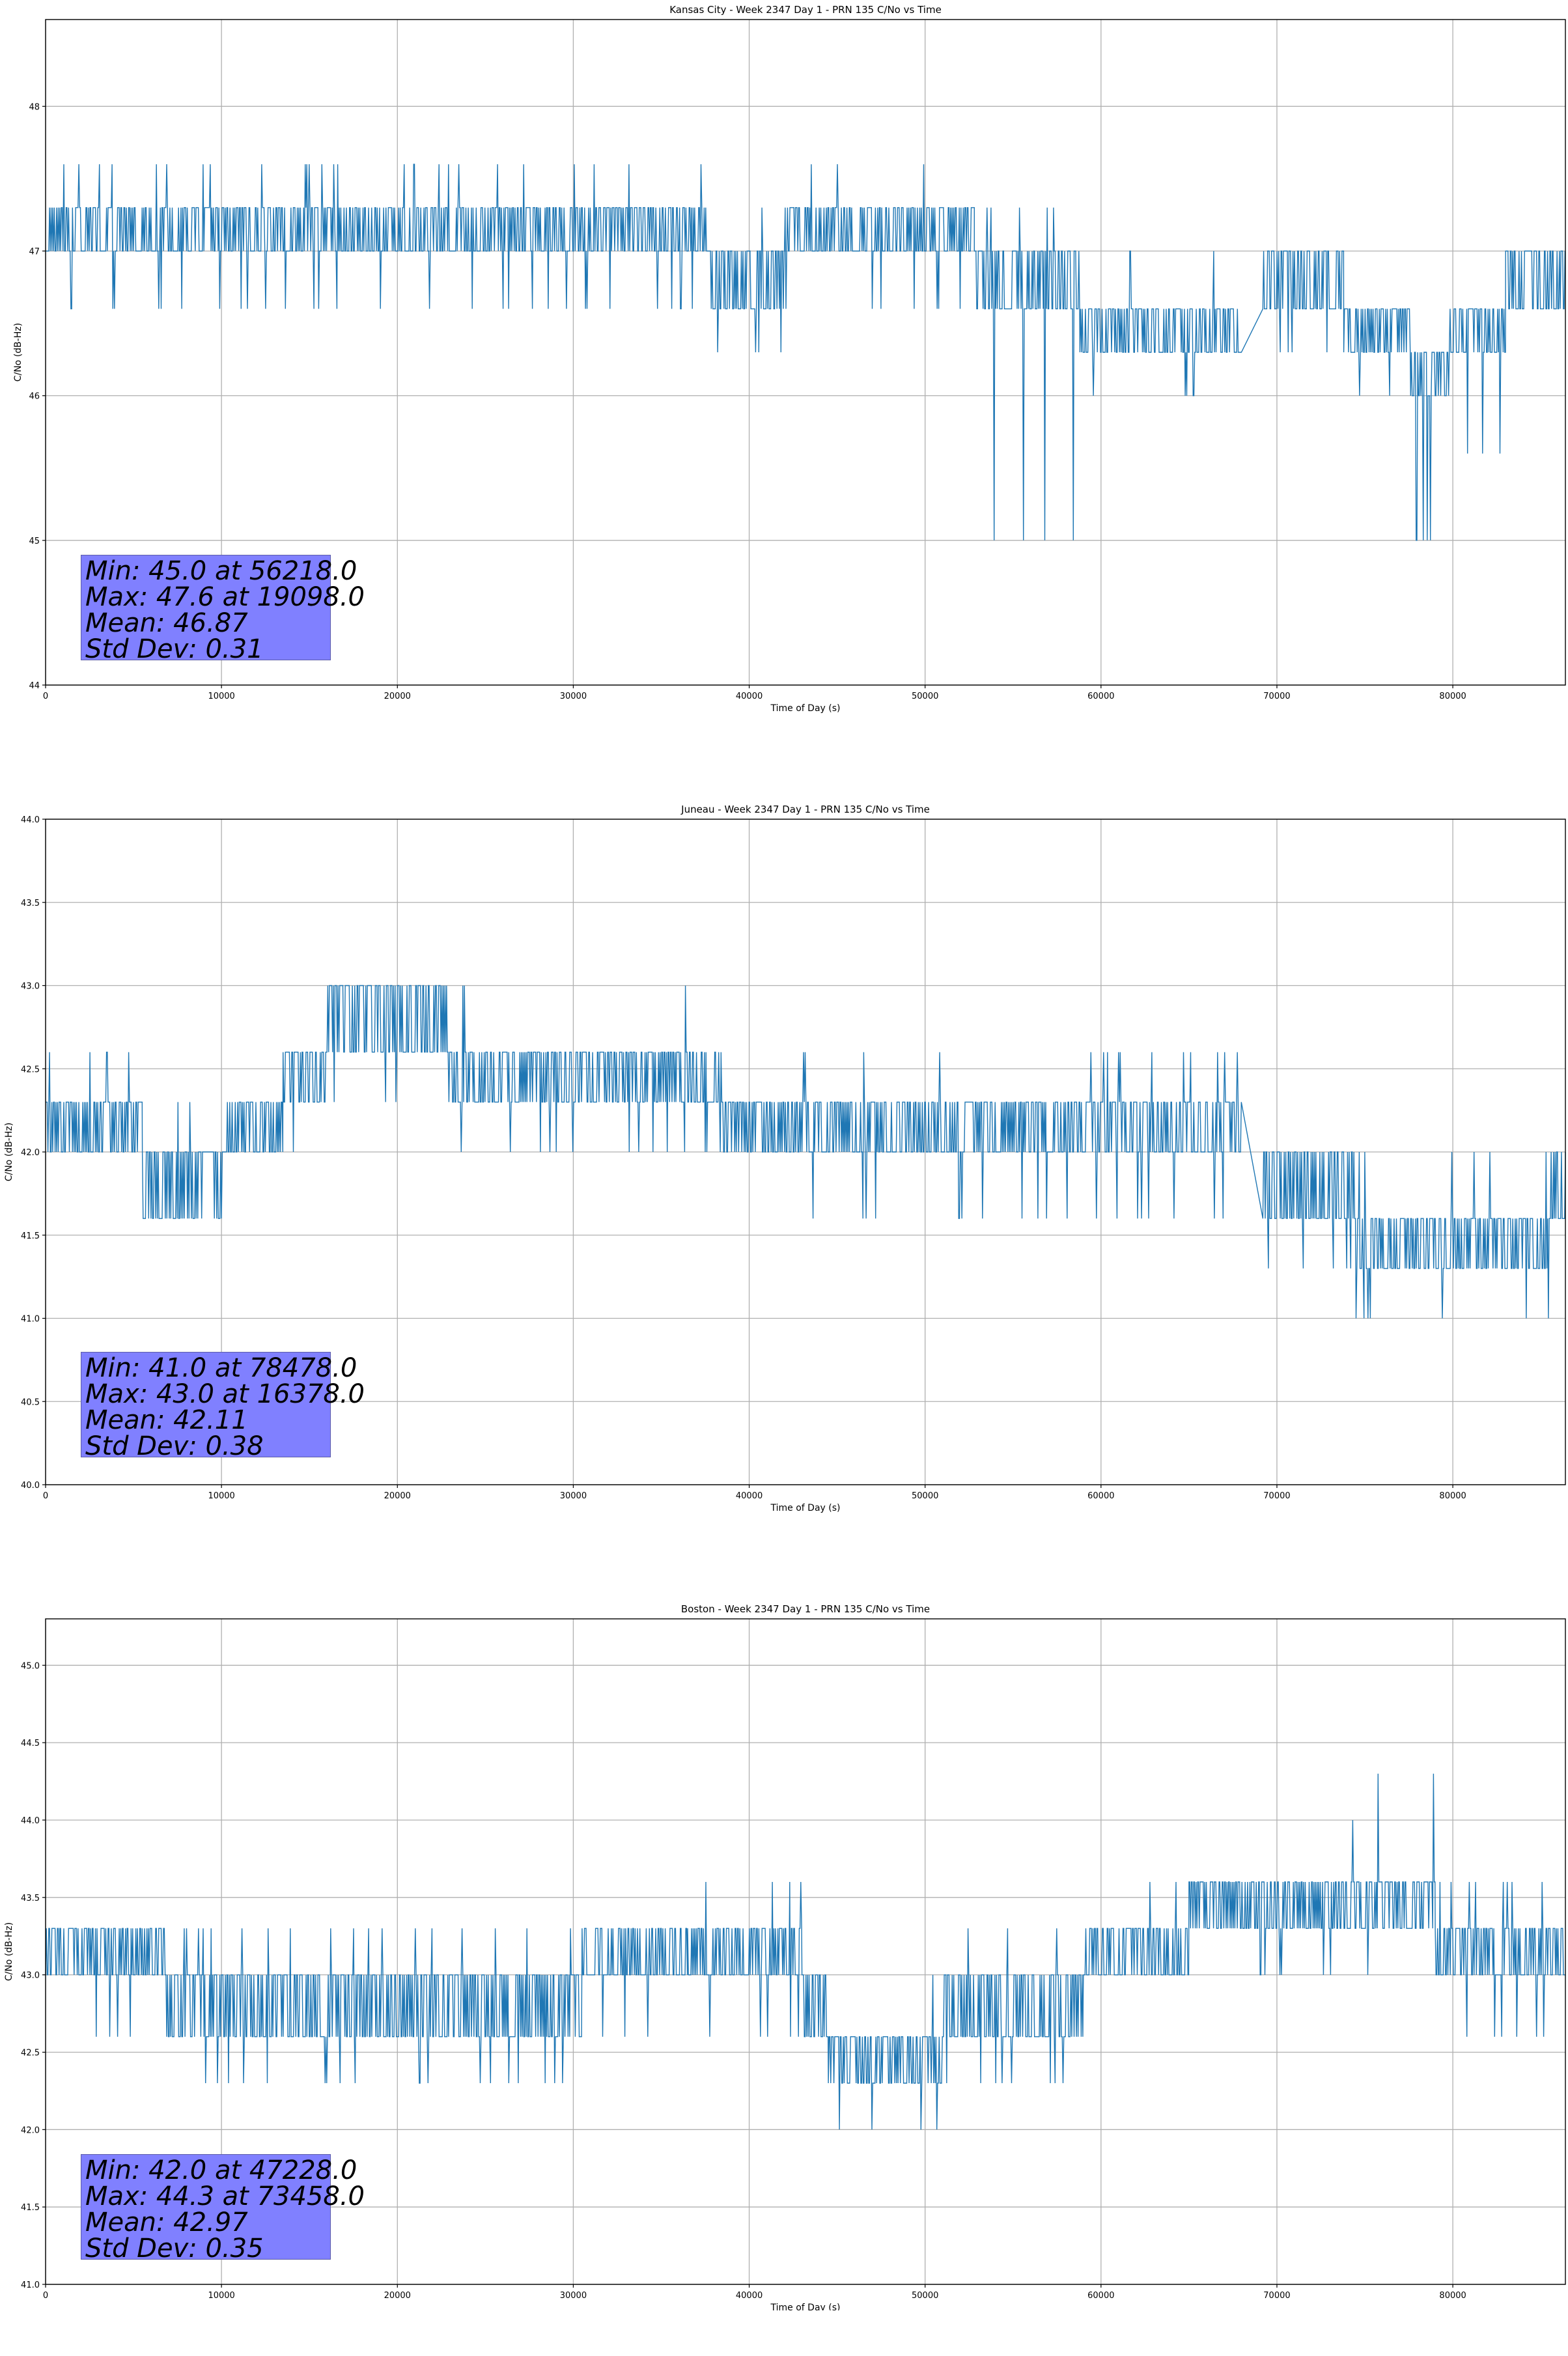 This screenshot has width=1568, height=2356. I want to click on stat-mean: Mean: 42.11, so click(167, 1420).